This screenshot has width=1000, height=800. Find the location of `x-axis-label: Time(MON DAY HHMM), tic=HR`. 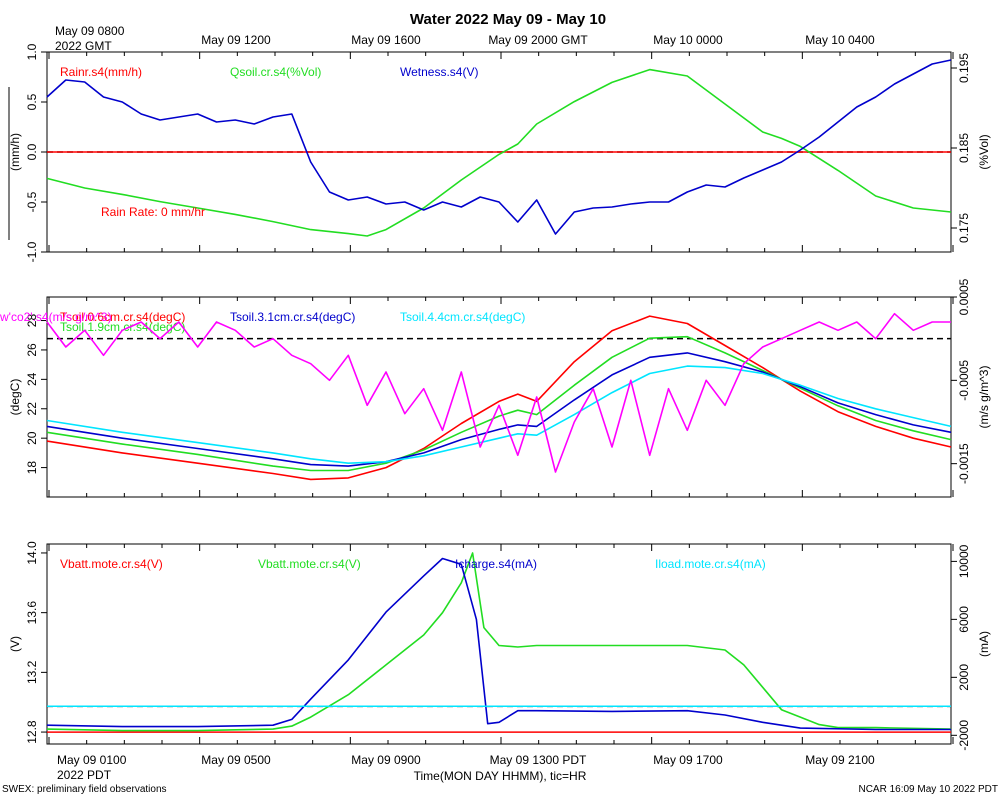

x-axis-label: Time(MON DAY HHMM), tic=HR is located at coordinates (500, 776).